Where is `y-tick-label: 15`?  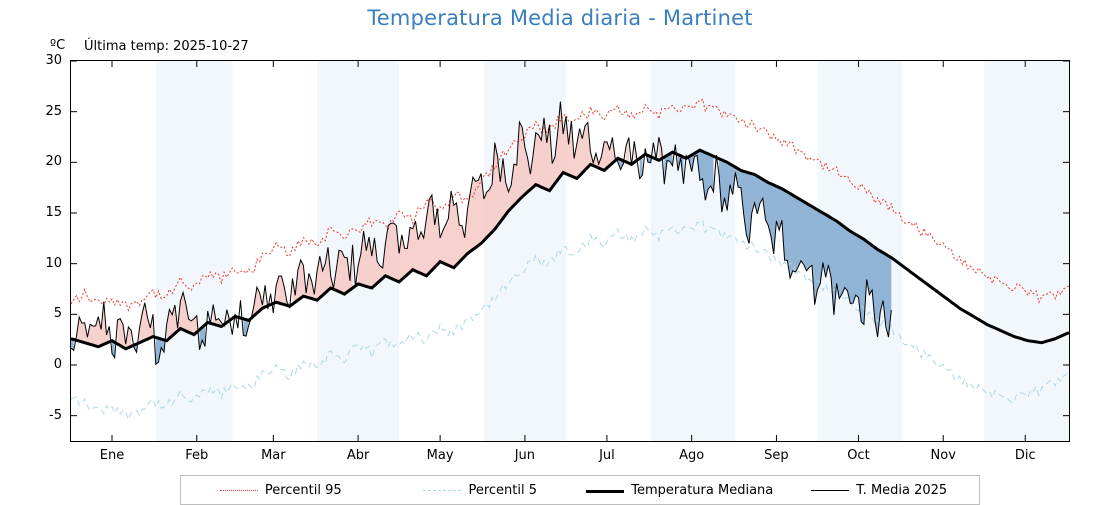
y-tick-label: 15 is located at coordinates (53, 212).